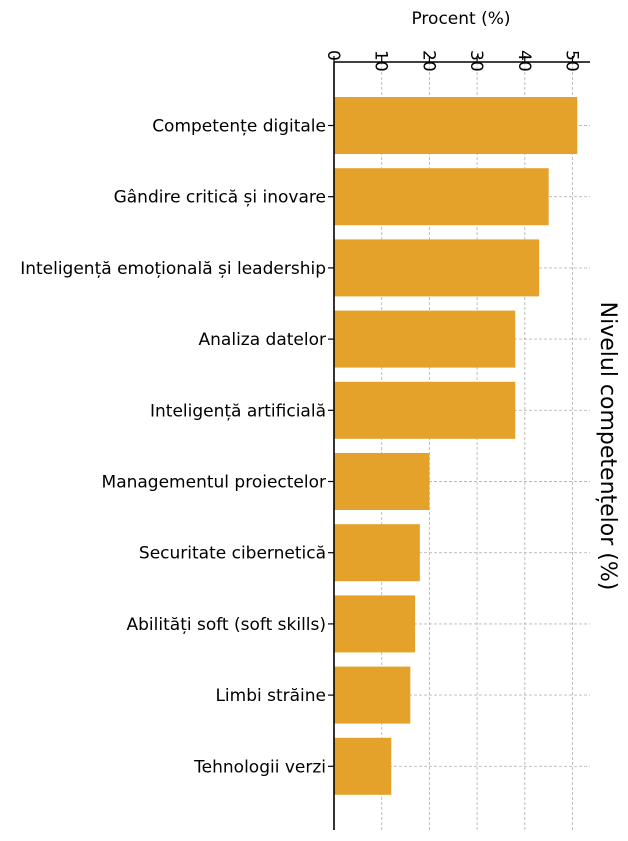 This screenshot has width=628, height=841. What do you see at coordinates (270, 696) in the screenshot?
I see `category-label: Limbi străine` at bounding box center [270, 696].